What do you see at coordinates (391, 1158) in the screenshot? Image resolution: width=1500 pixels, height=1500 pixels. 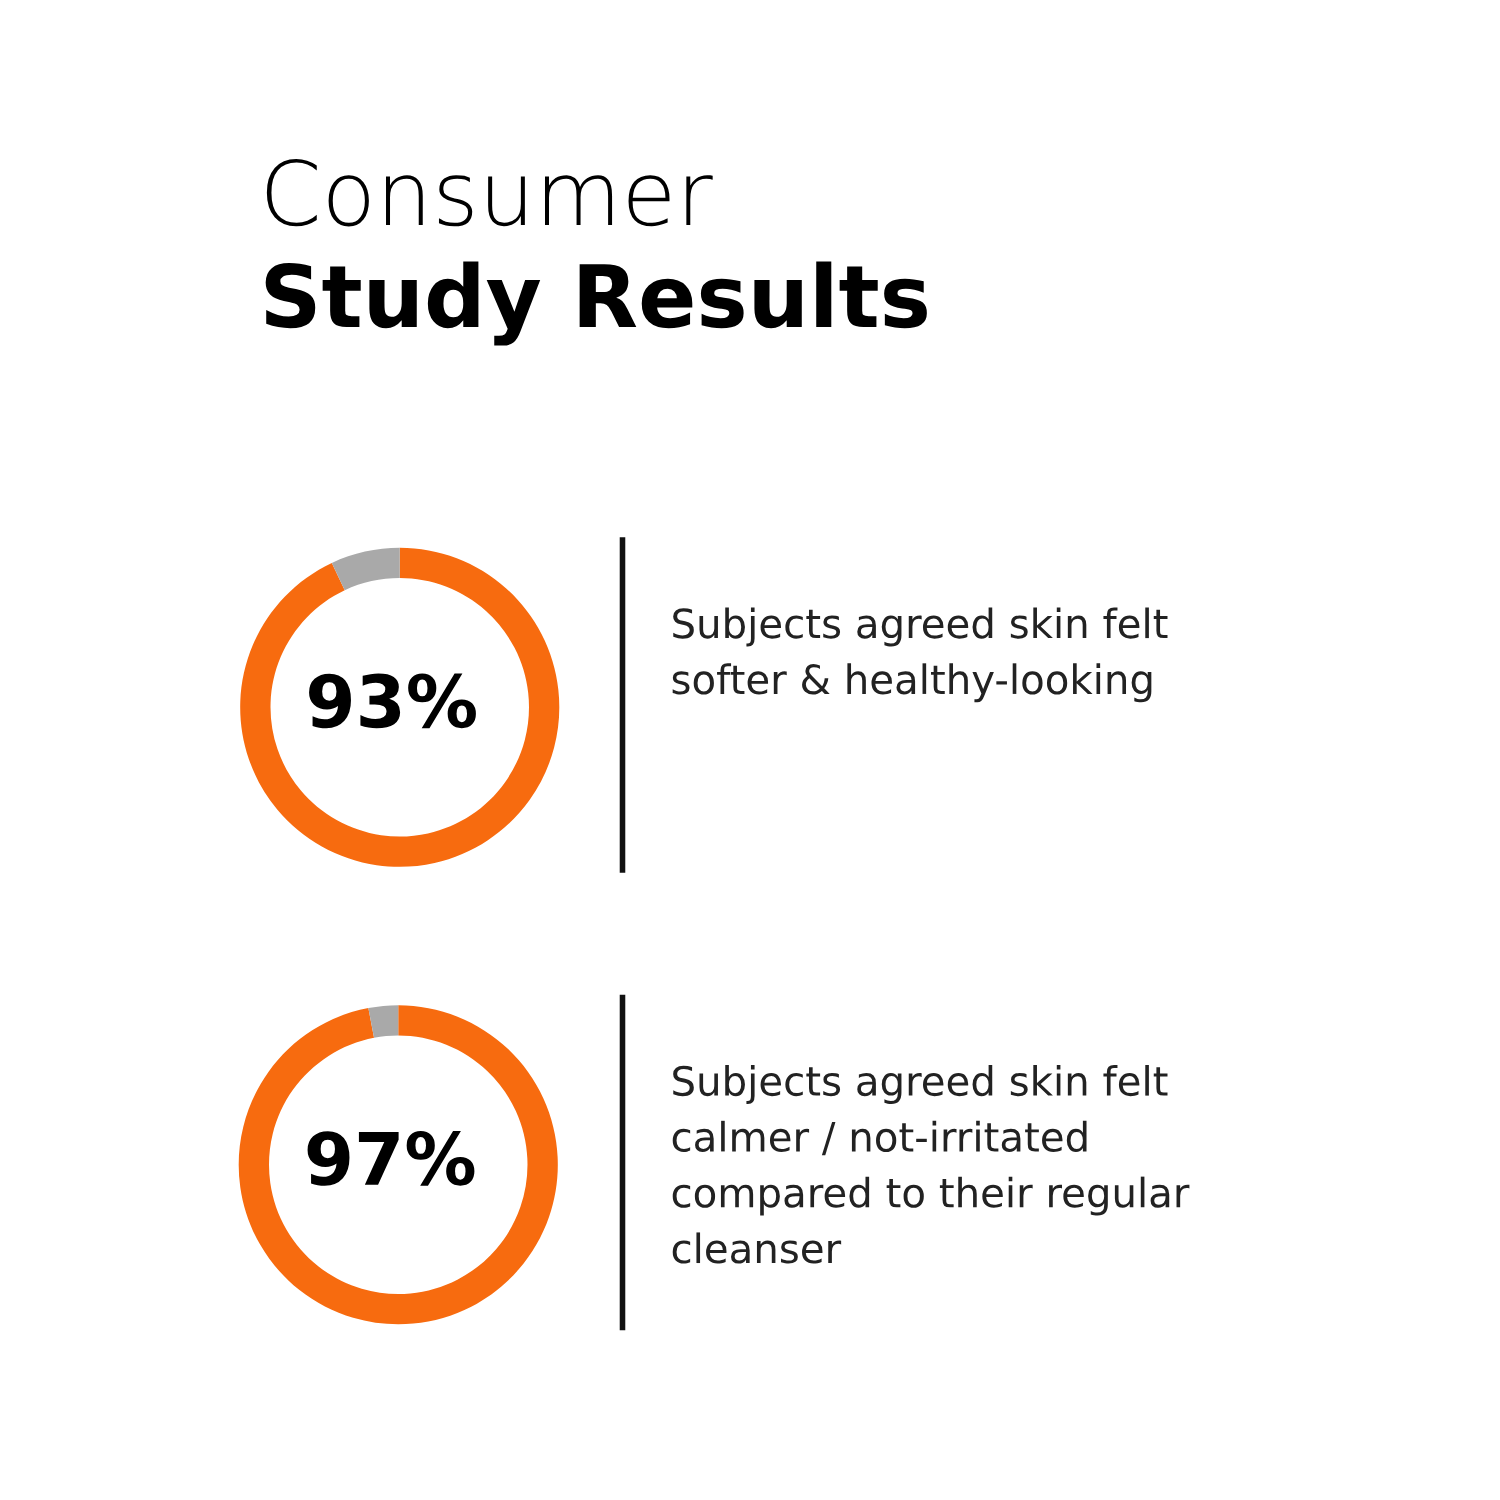 I see `data-label: 97%` at bounding box center [391, 1158].